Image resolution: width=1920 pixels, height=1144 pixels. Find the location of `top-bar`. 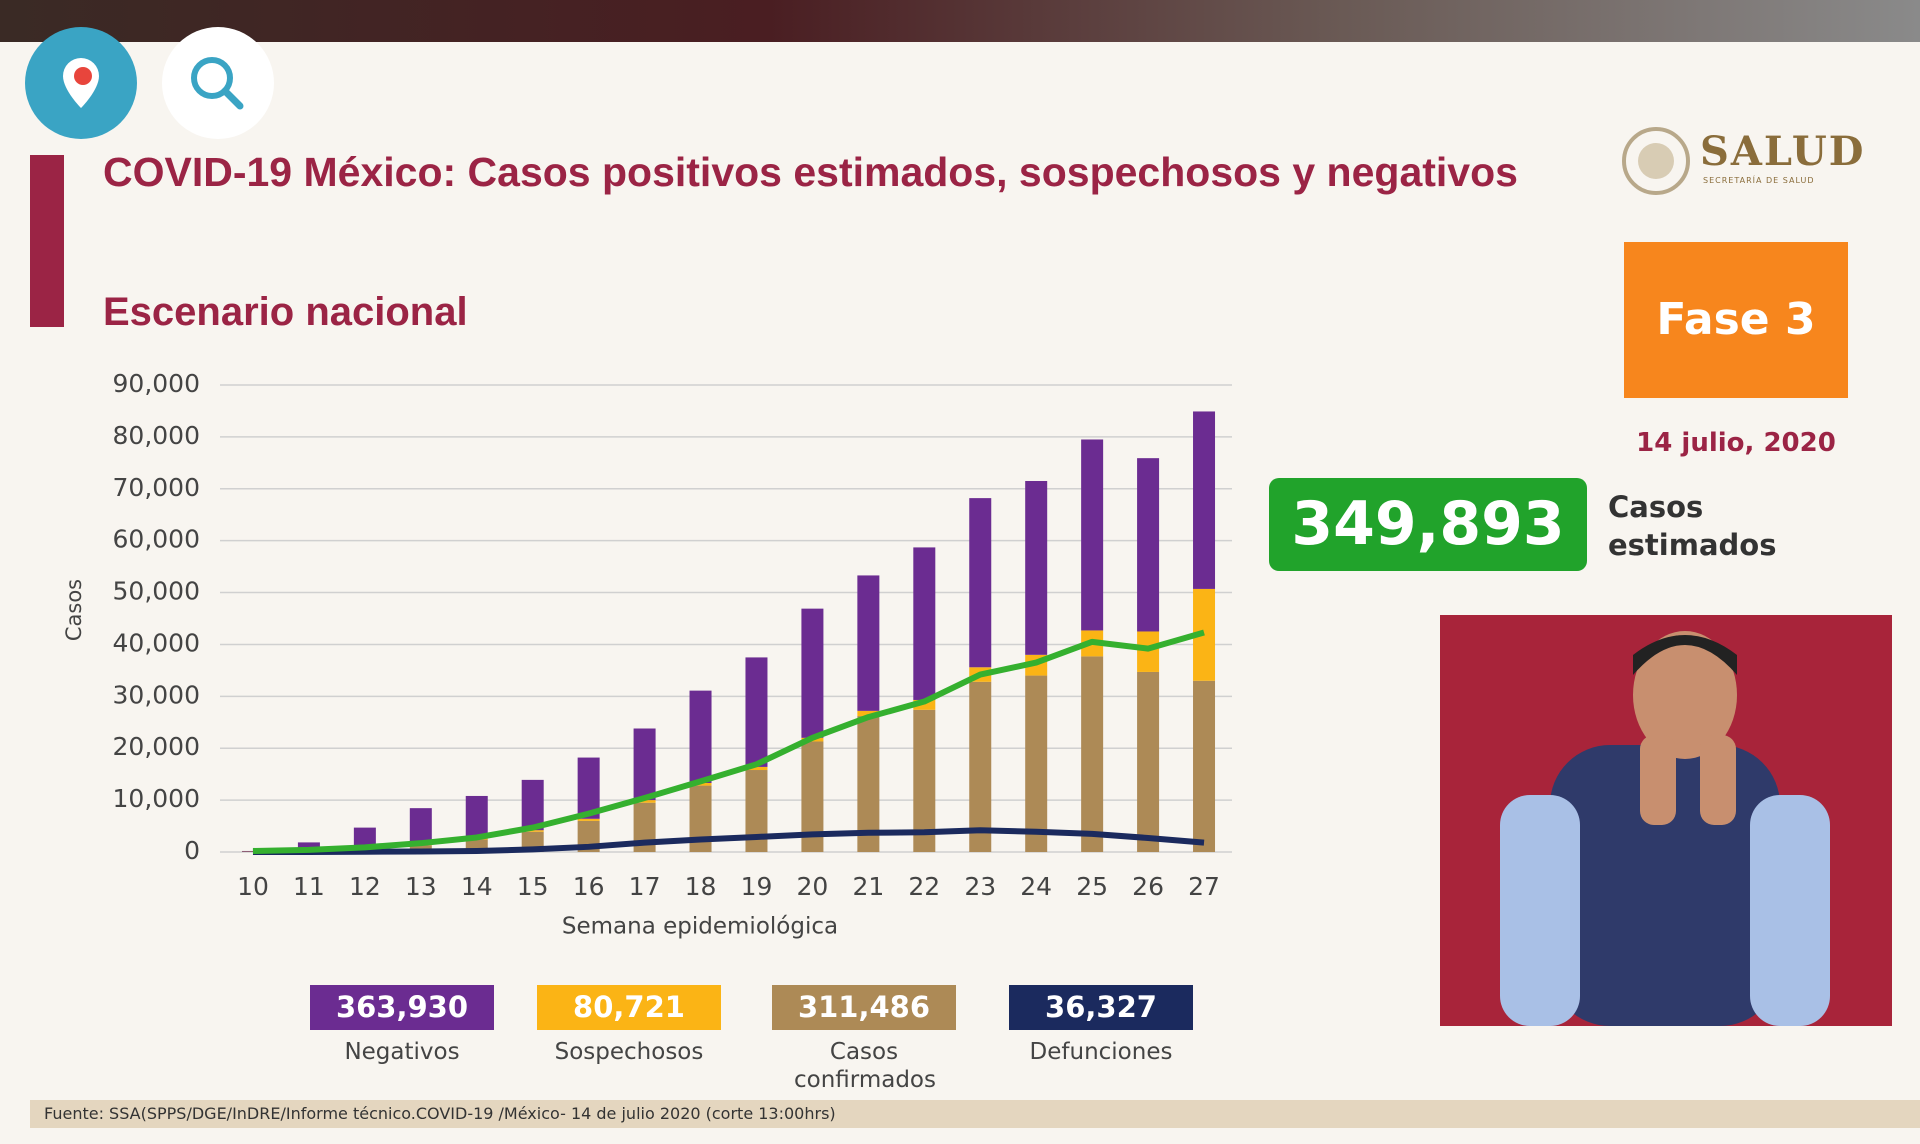

top-bar is located at coordinates (960, 21).